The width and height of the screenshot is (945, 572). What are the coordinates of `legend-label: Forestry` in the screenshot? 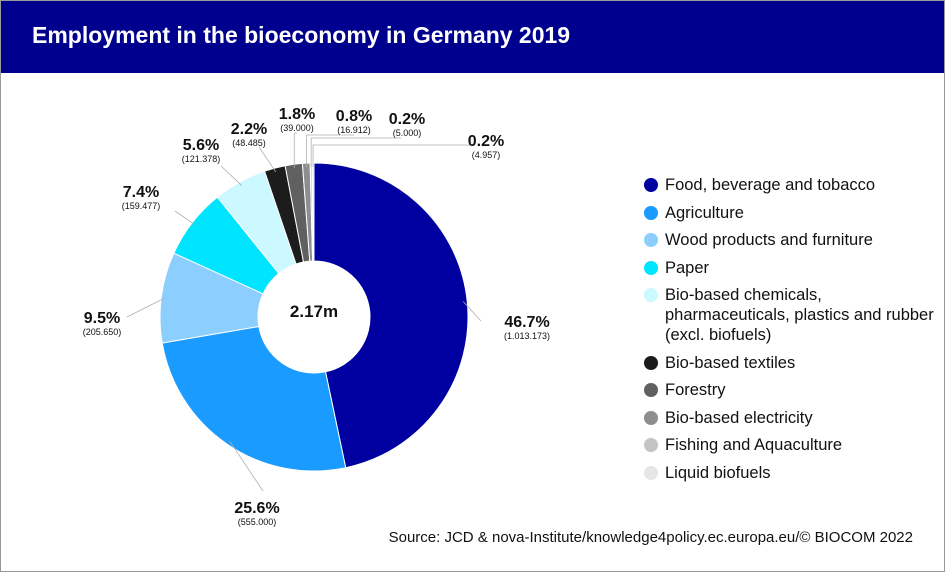 It's located at (695, 390).